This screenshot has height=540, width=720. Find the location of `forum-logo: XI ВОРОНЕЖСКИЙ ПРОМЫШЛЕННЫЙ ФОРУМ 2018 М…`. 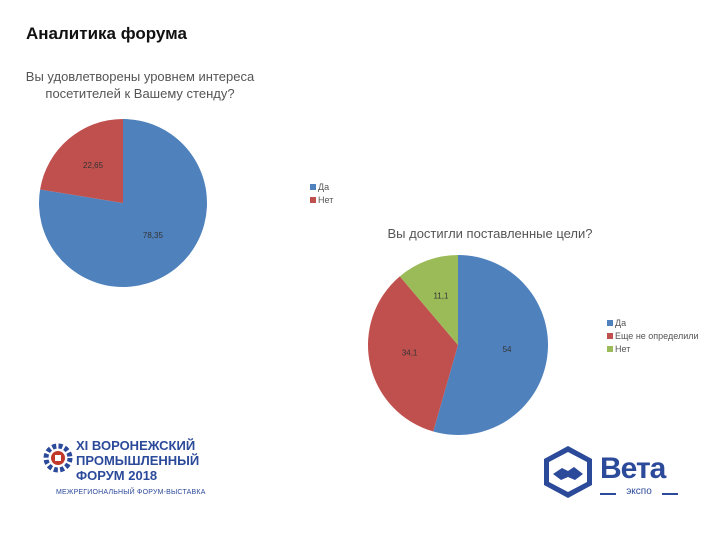

forum-logo: XI ВОРОНЕЖСКИЙ ПРОМЫШЛЕННЫЙ ФОРУМ 2018 М… is located at coordinates (124, 468).